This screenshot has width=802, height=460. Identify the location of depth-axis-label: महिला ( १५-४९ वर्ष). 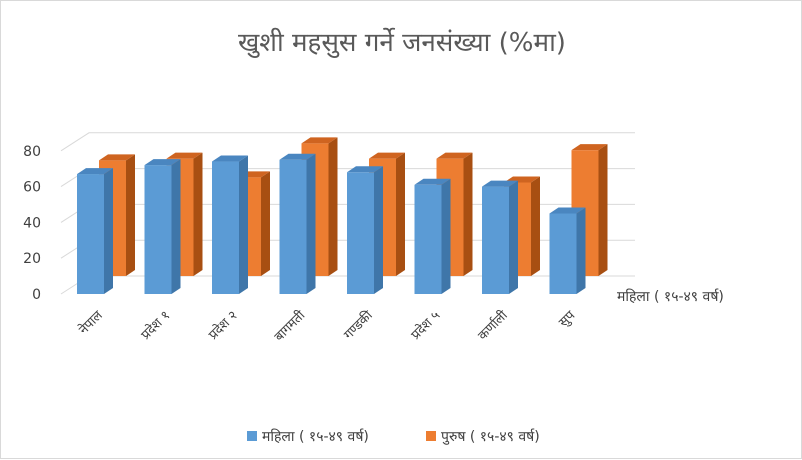
(670, 296).